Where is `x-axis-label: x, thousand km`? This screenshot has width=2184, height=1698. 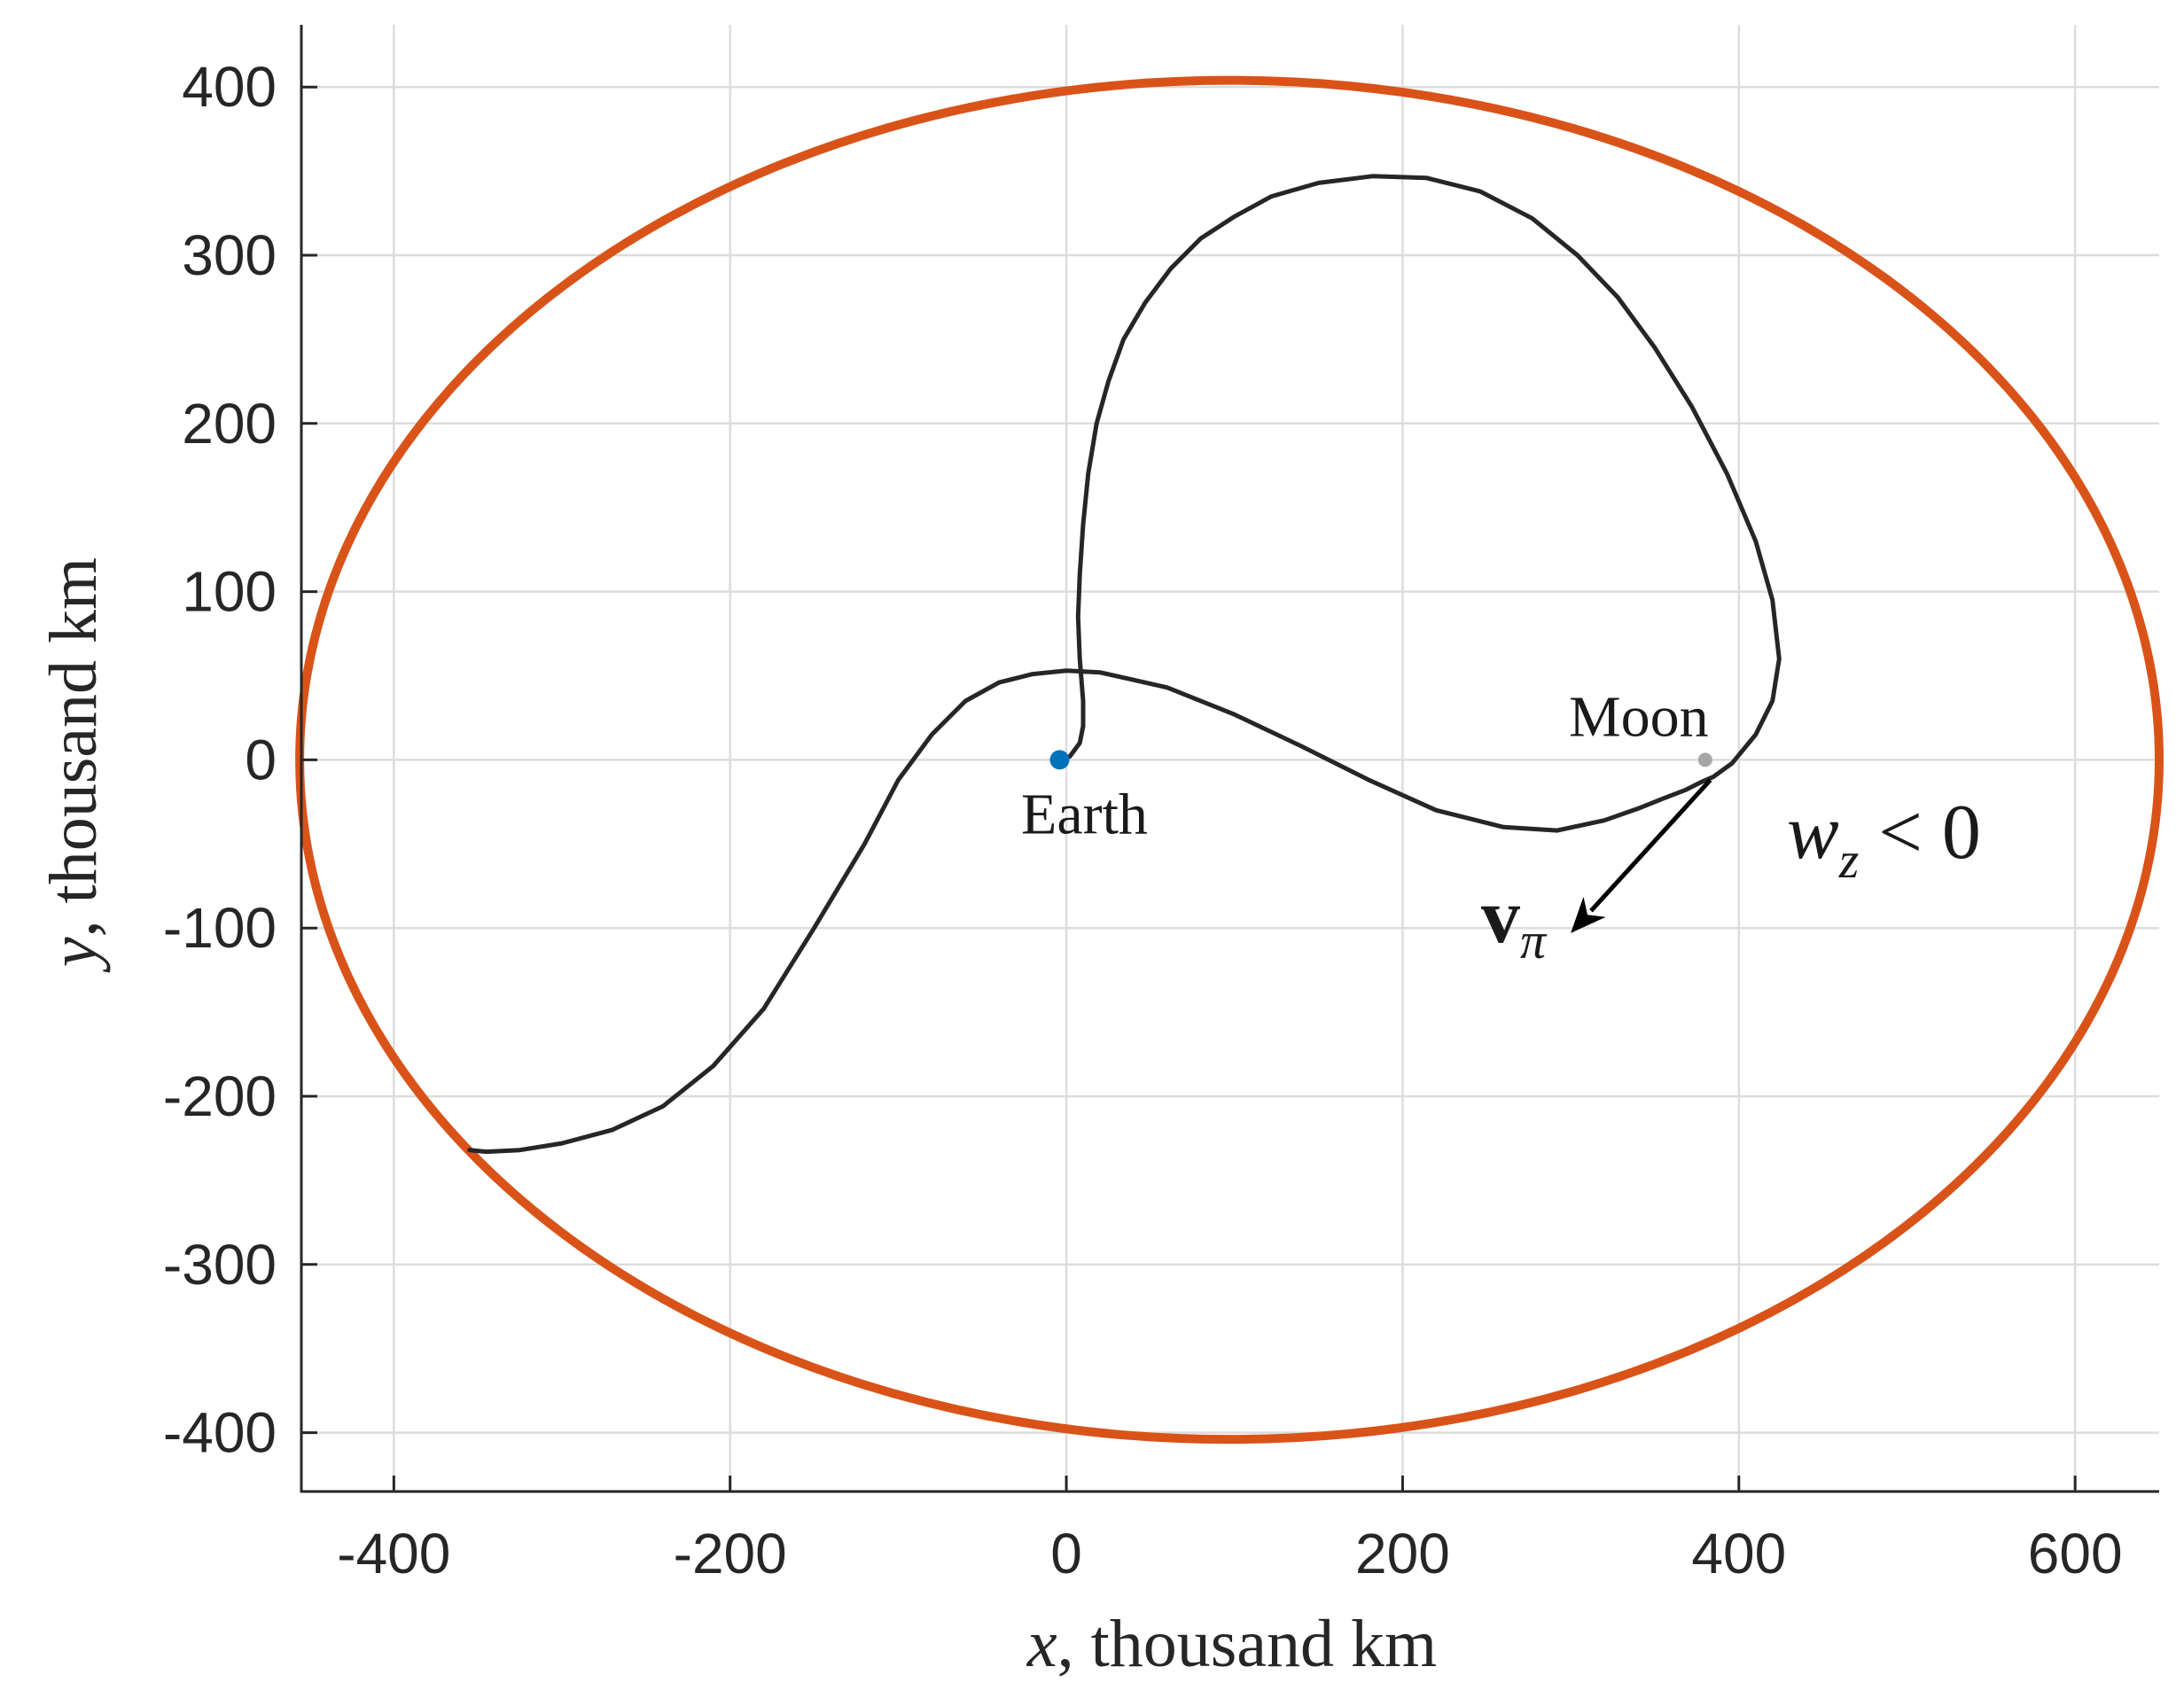 x-axis-label: x, thousand km is located at coordinates (1231, 1644).